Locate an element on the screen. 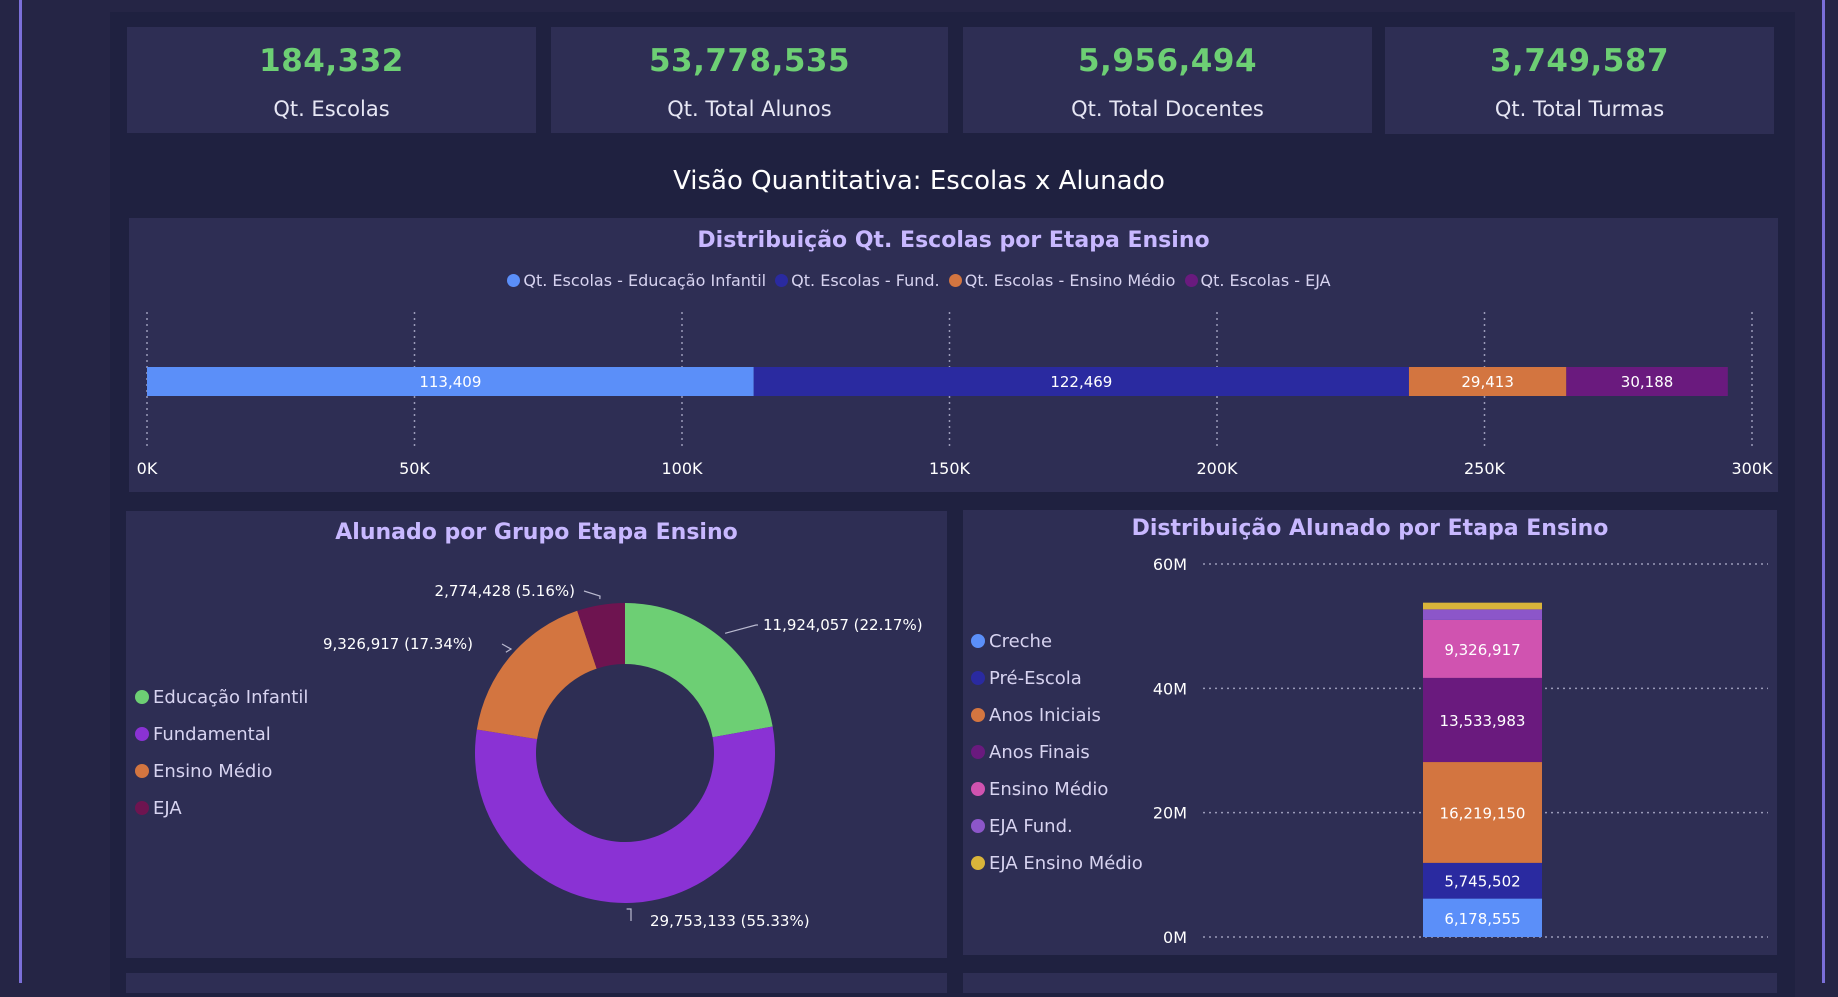  x-tick-label: 200K is located at coordinates (1217, 468).